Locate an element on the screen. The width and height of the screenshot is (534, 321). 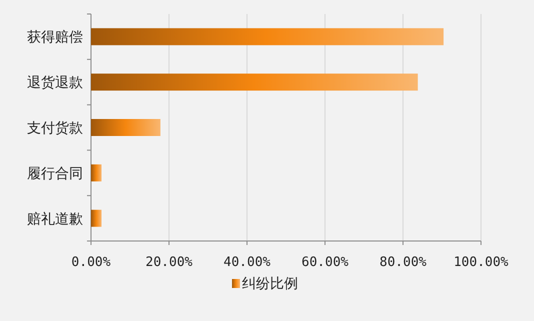
x-tick-label: 0.00% is located at coordinates (91, 262).